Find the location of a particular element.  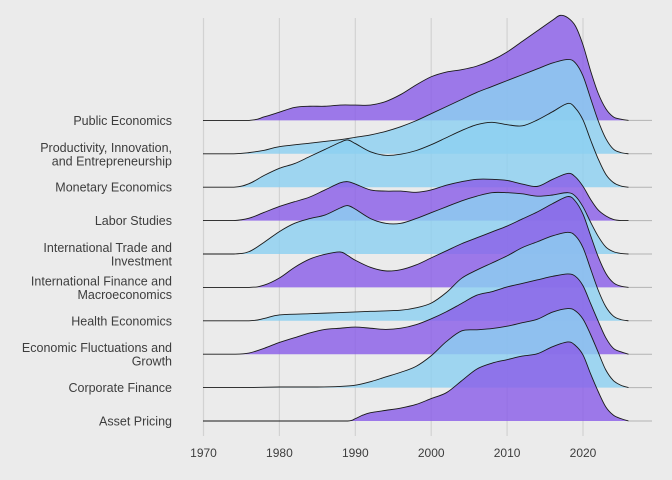

y-axis-label: Asset Pricing is located at coordinates (135, 422).